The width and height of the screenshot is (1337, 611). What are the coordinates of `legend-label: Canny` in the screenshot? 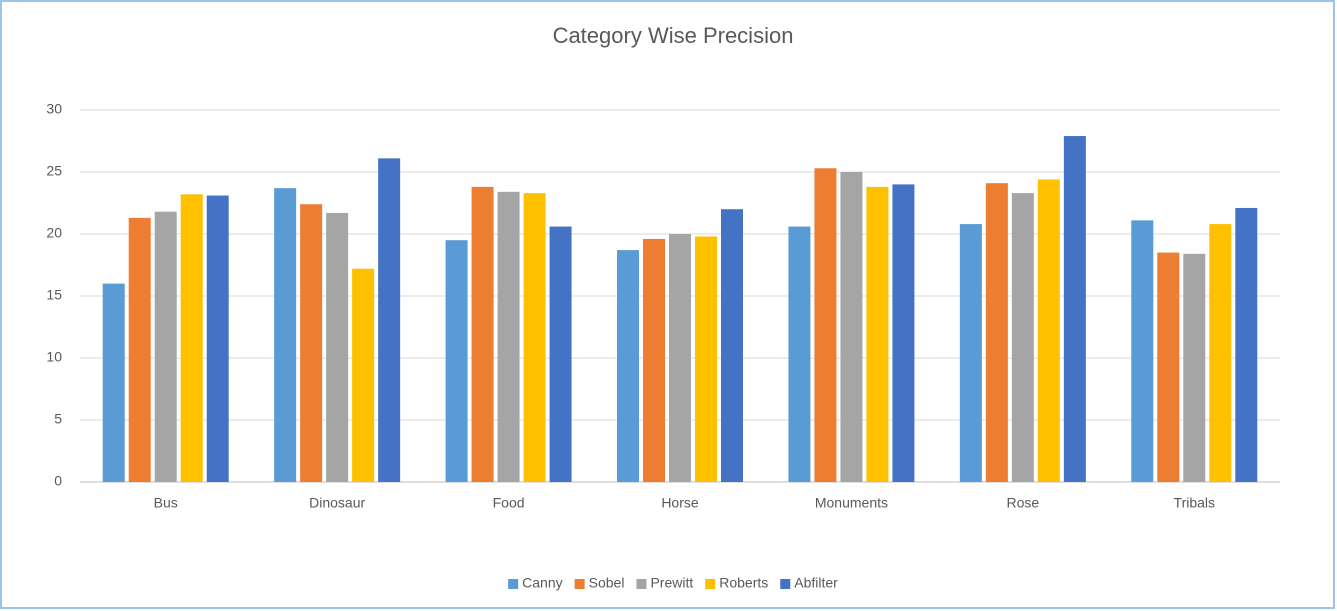 It's located at (542, 583).